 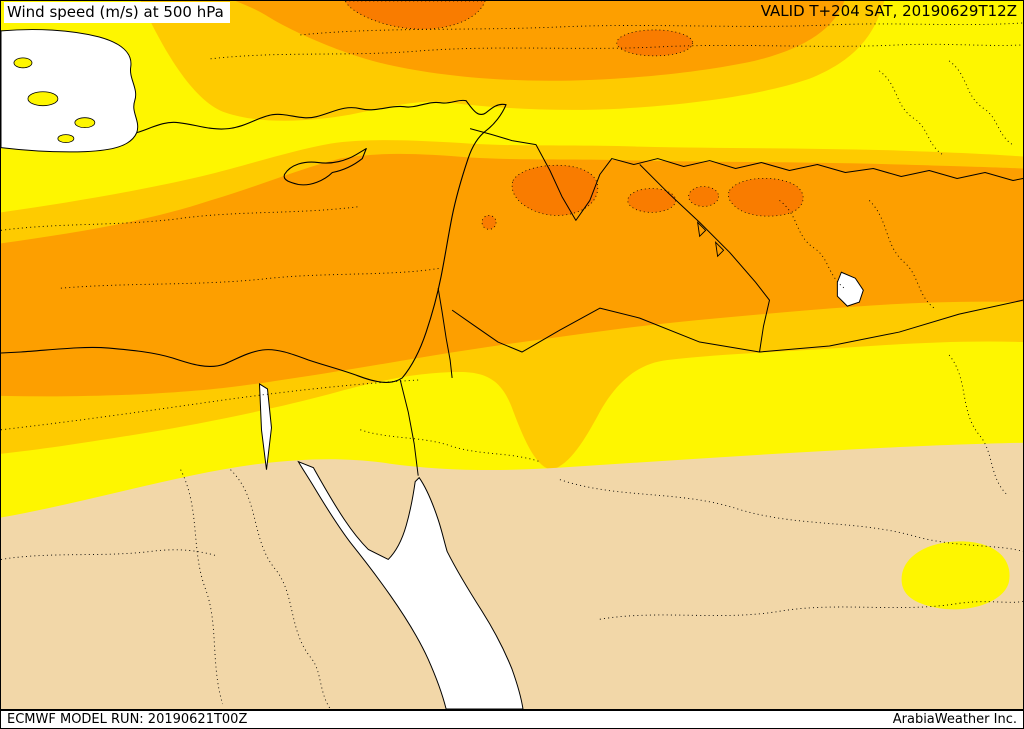 I want to click on model-run-label: ECMWF MODEL RUN: 20190621T00Z, so click(x=127, y=719).